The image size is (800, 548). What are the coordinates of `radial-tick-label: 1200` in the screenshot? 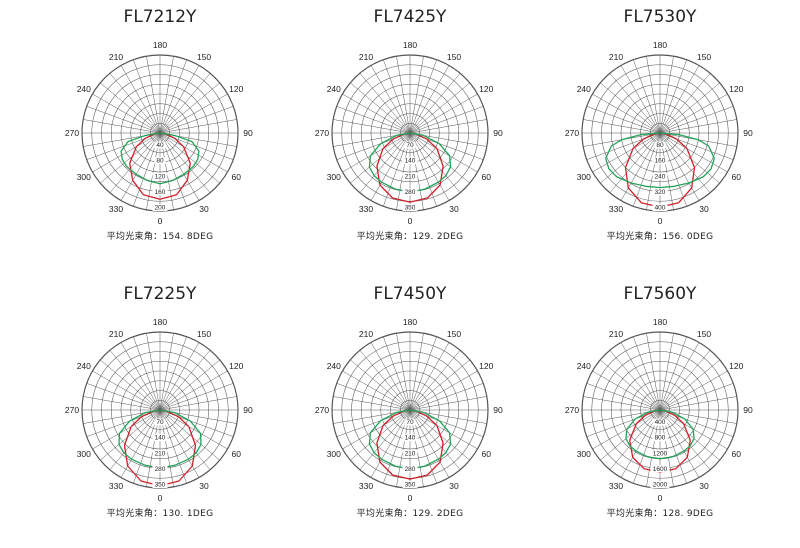 It's located at (660, 453).